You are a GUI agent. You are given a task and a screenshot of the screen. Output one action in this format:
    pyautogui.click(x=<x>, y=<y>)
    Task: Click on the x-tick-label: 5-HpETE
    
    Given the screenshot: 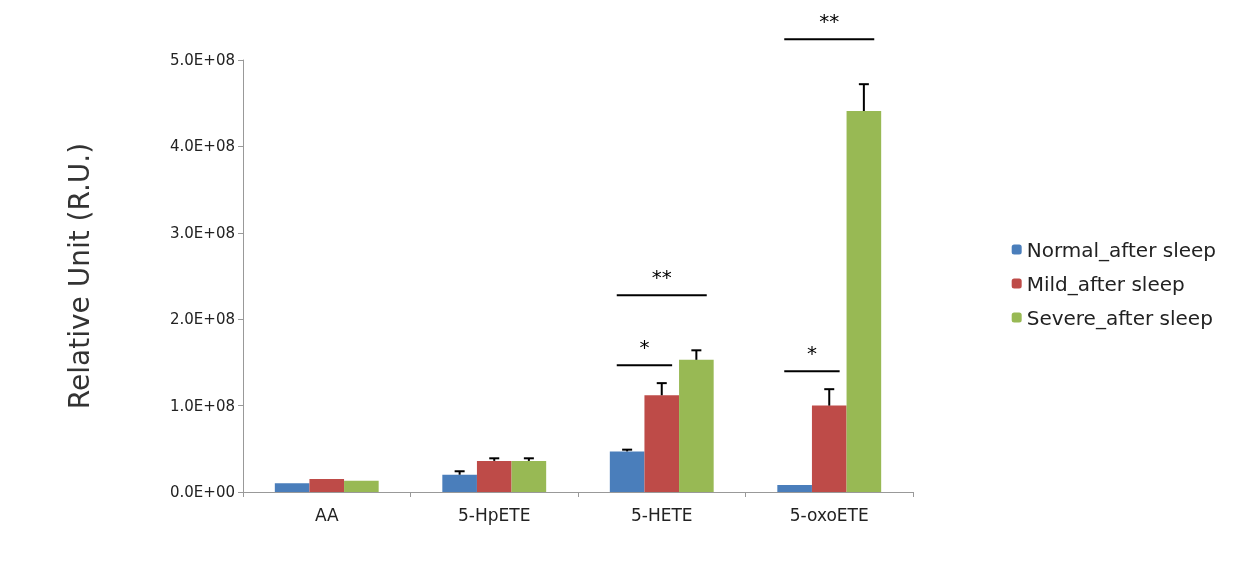 What is the action you would take?
    pyautogui.click(x=494, y=514)
    